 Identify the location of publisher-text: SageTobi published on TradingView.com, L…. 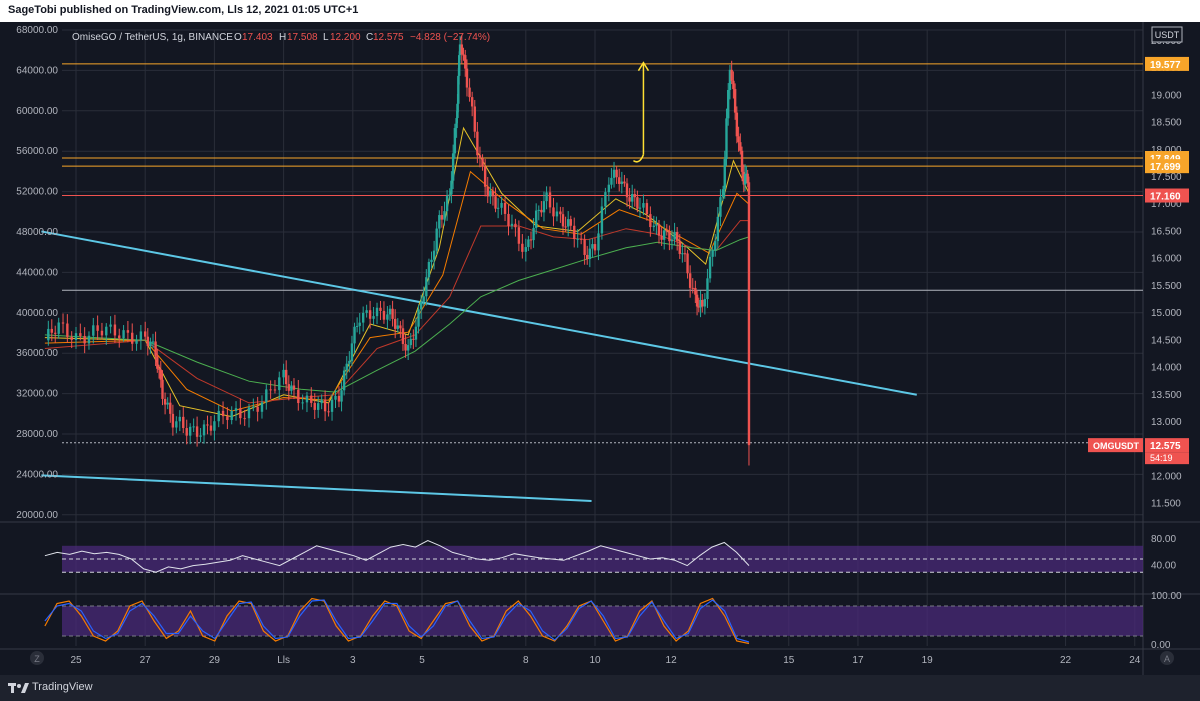
(183, 10).